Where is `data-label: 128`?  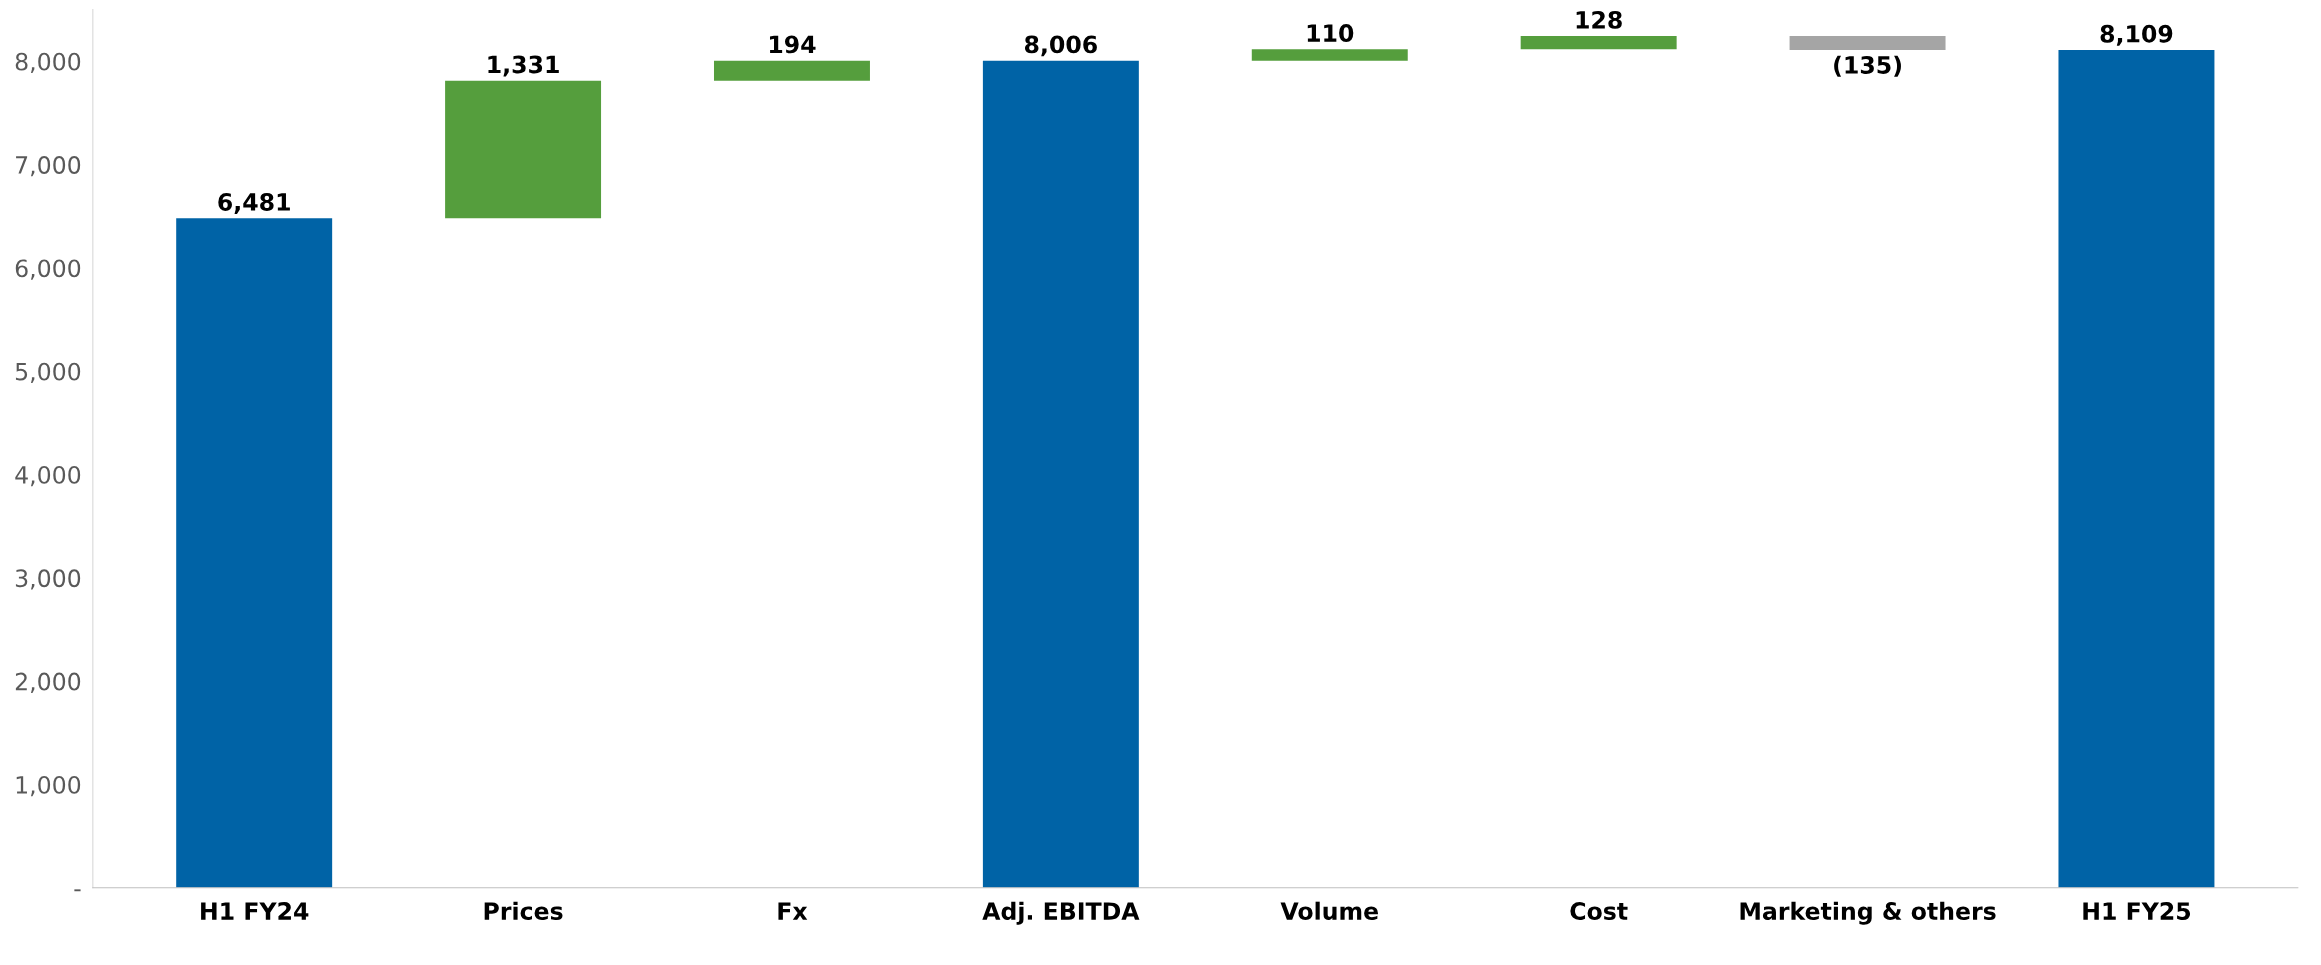
data-label: 128 is located at coordinates (1599, 19).